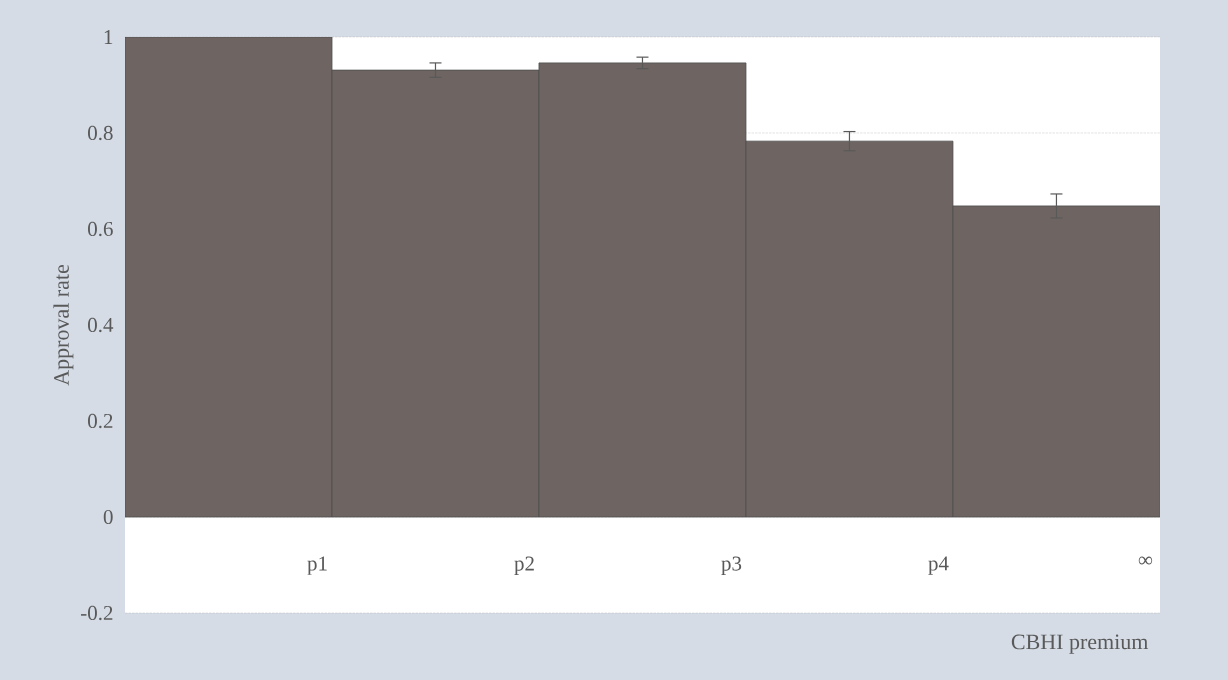 Image resolution: width=1228 pixels, height=680 pixels. Describe the element at coordinates (97, 613) in the screenshot. I see `y-tick-label: -0.2` at that location.